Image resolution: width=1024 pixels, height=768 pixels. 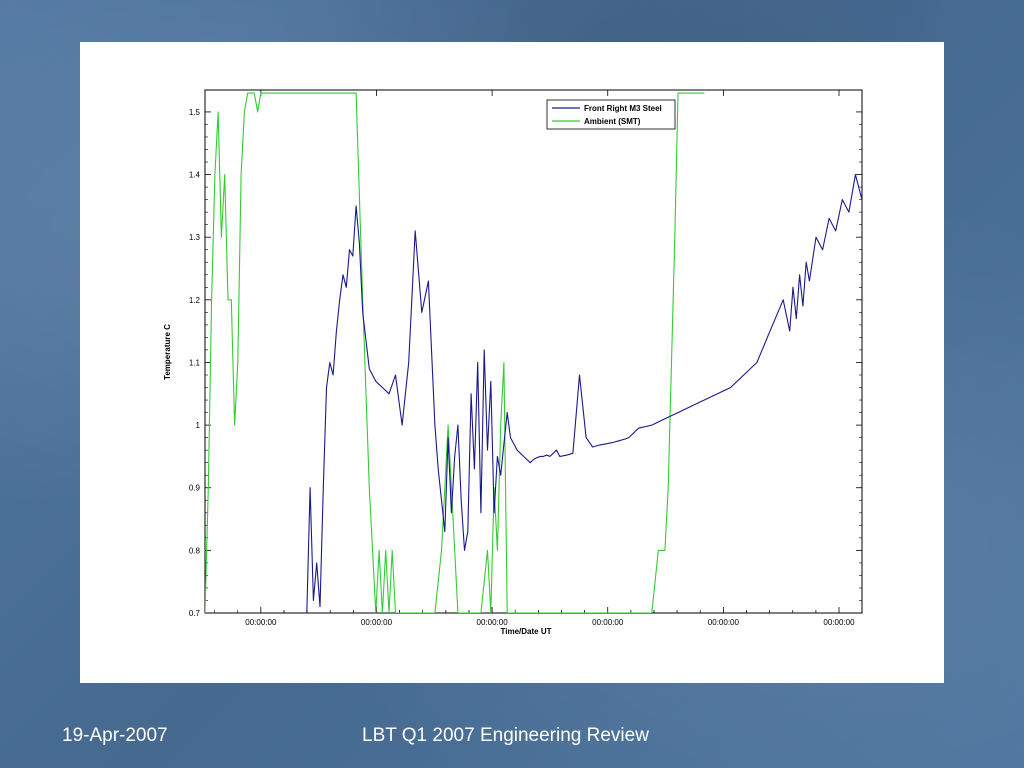 I want to click on legend-label-series-2: Ambient (SMT), so click(x=612, y=121).